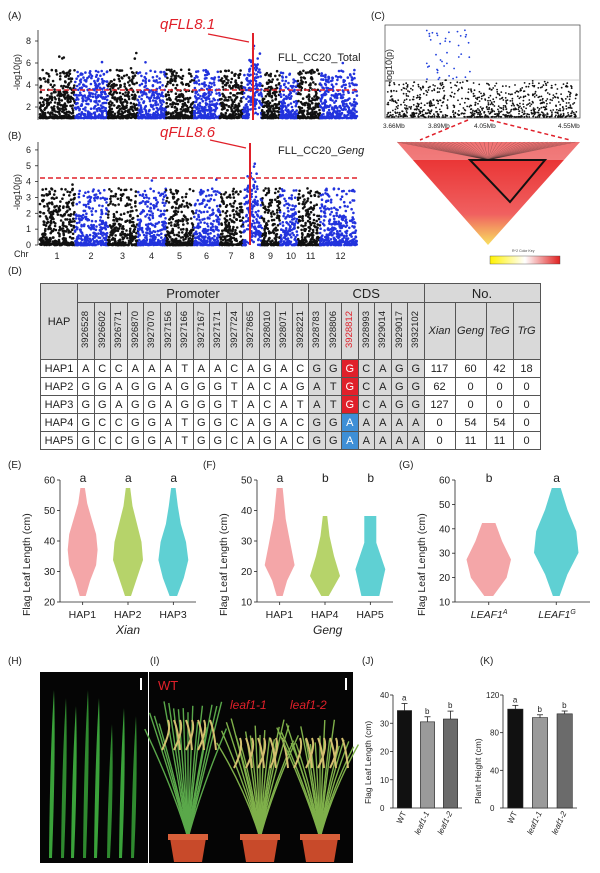 The width and height of the screenshot is (600, 873). What do you see at coordinates (494, 733) in the screenshot?
I see `bar-ytick: 80` at bounding box center [494, 733].